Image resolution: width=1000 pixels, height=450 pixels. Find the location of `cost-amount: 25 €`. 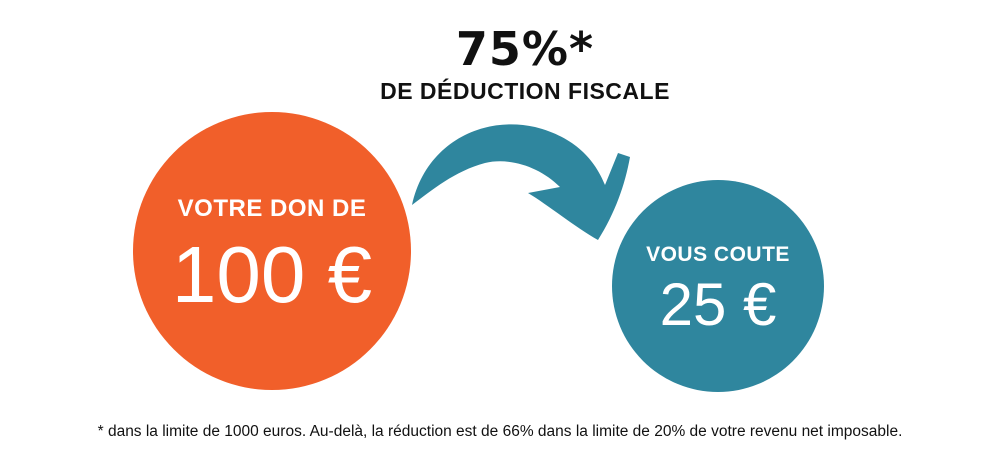

cost-amount: 25 € is located at coordinates (718, 304).